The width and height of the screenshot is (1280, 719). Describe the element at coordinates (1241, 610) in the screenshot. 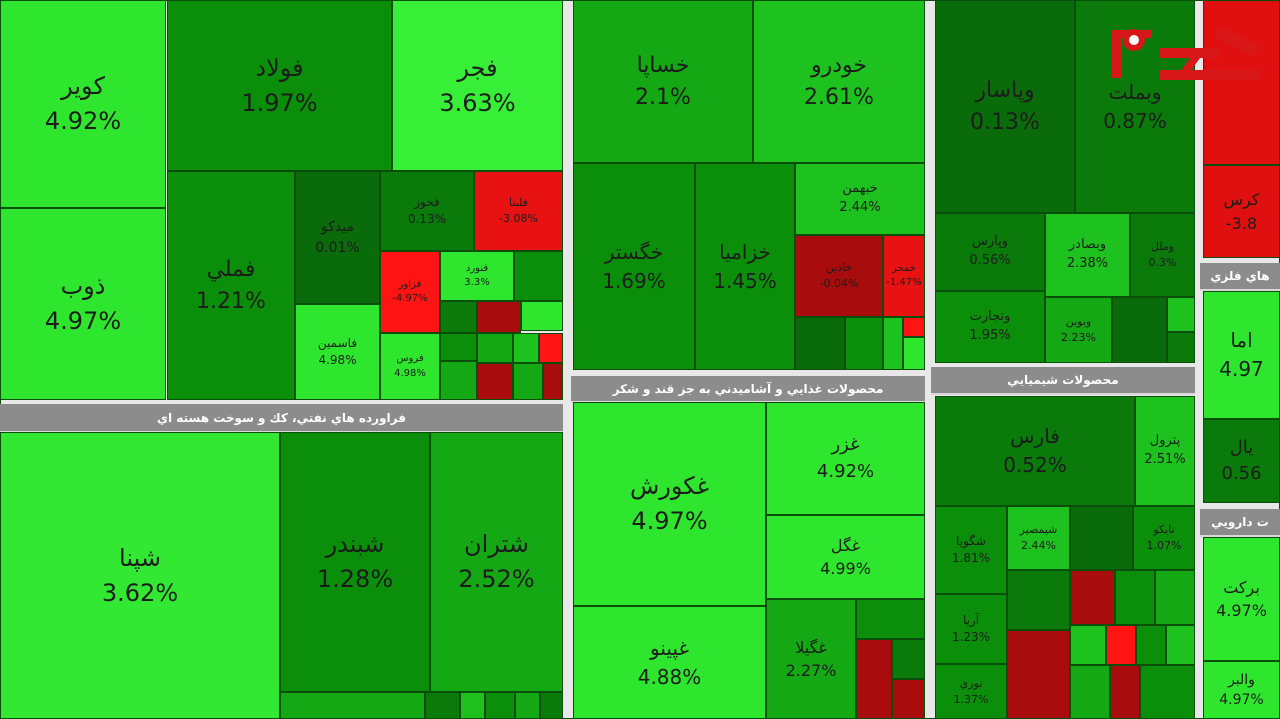

I see `tile-change: 4.97%` at that location.